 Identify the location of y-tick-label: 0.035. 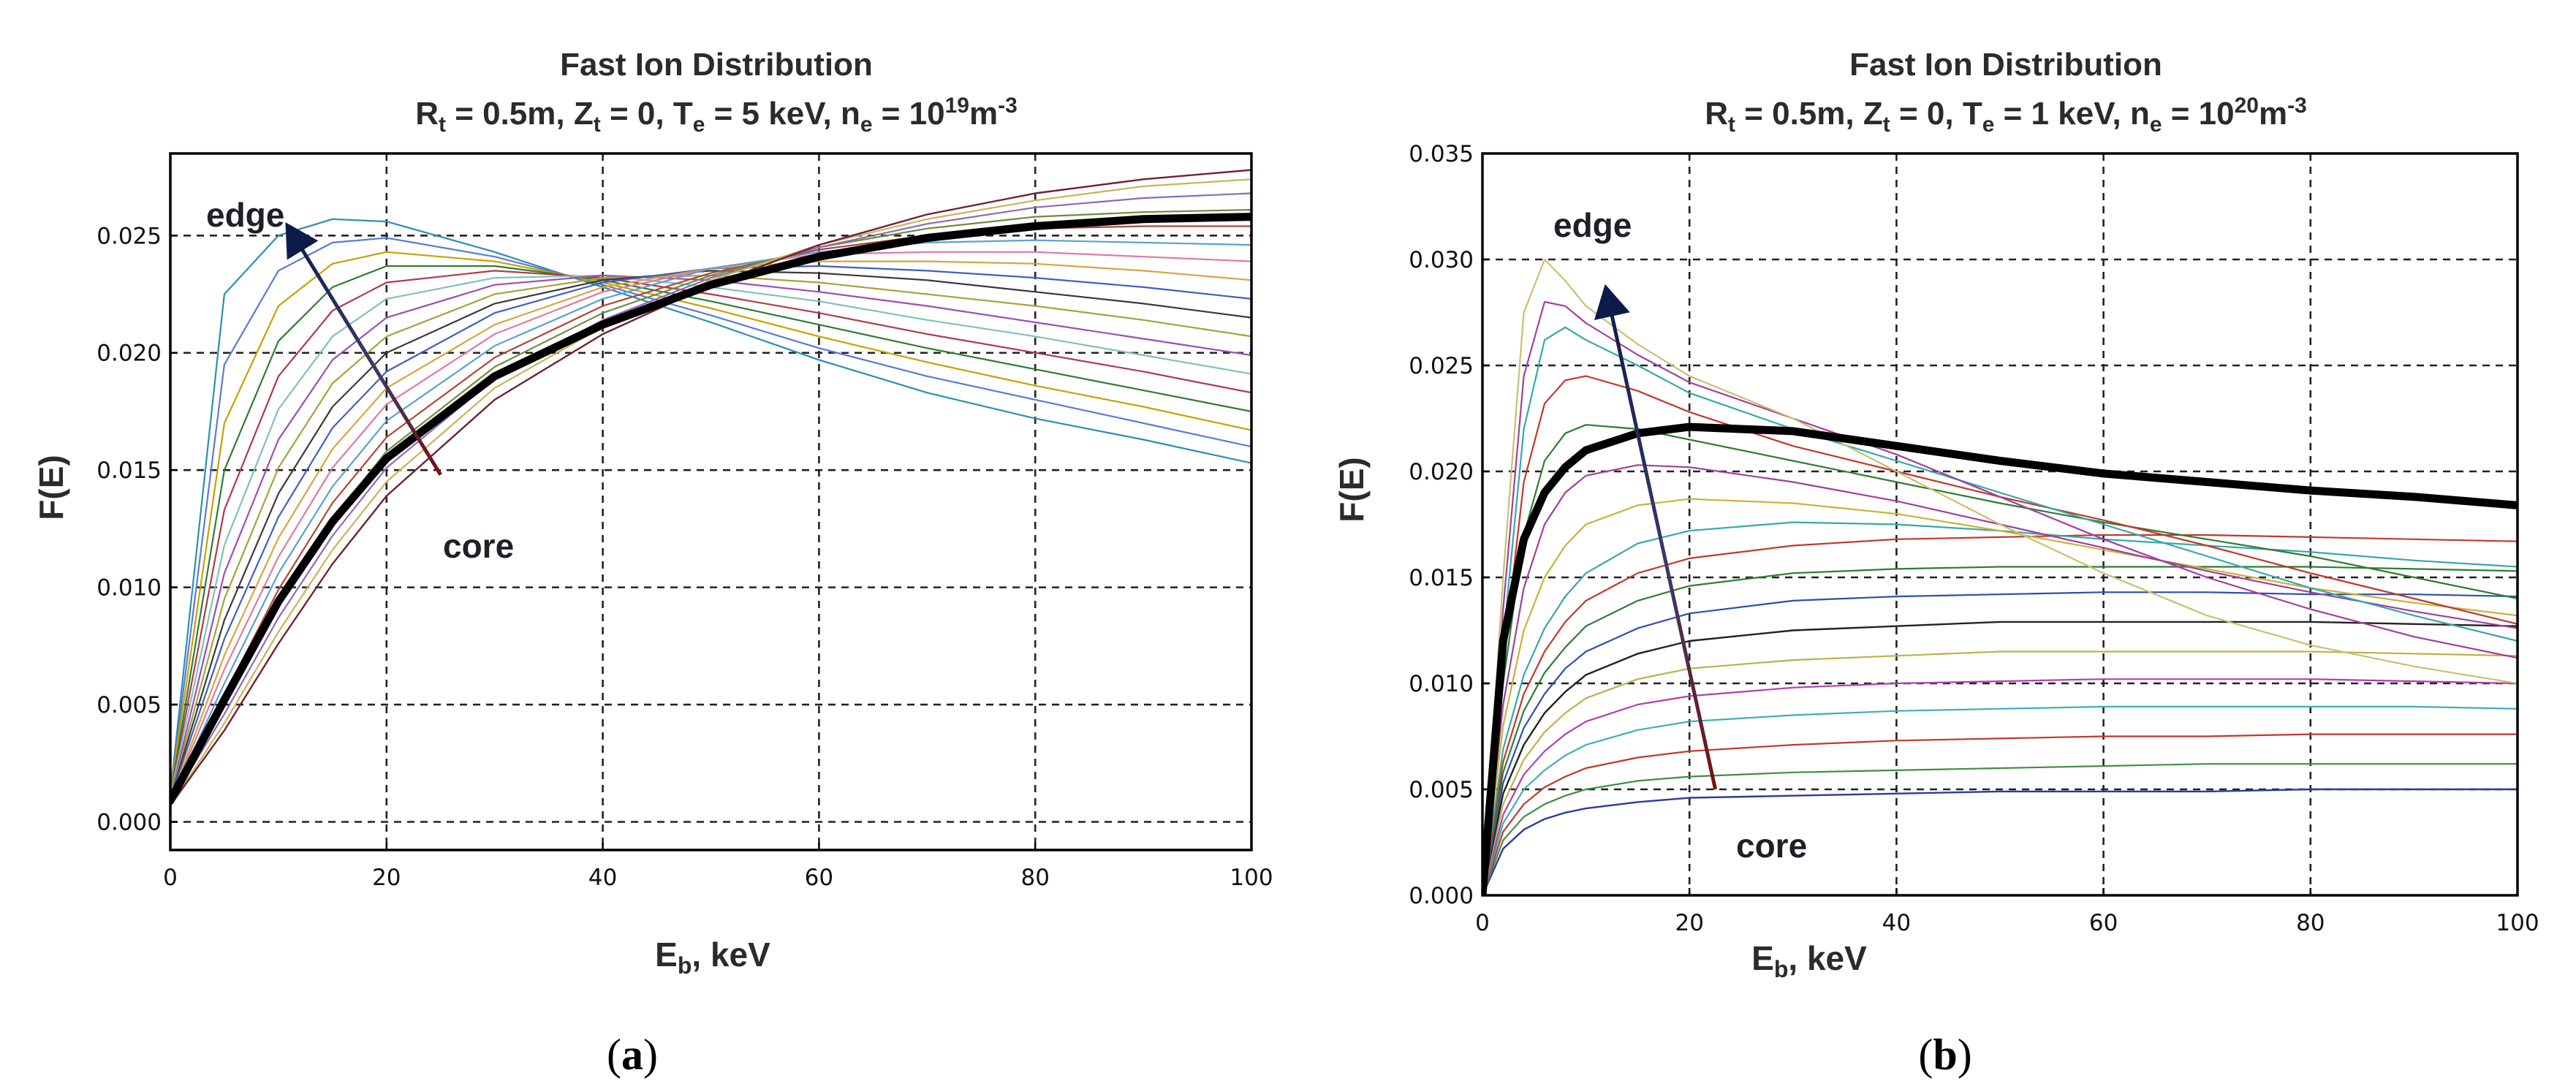
(1441, 154).